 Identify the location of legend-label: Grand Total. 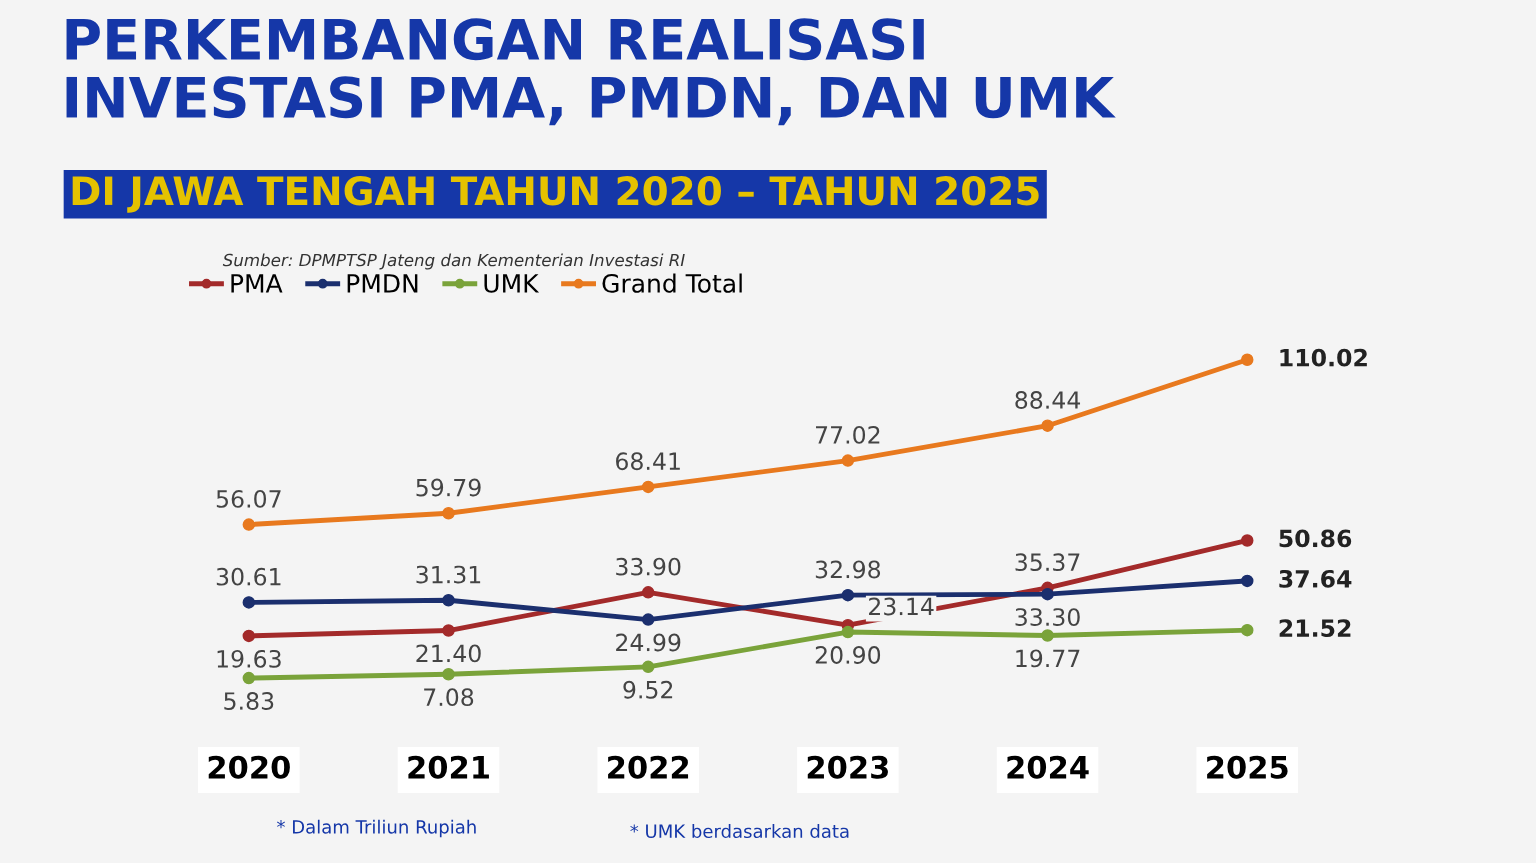
(672, 283).